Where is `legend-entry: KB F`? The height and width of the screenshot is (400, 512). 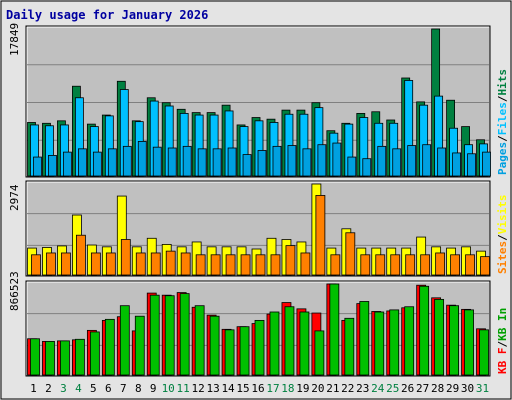
legend-entry: KB F is located at coordinates (502, 361).